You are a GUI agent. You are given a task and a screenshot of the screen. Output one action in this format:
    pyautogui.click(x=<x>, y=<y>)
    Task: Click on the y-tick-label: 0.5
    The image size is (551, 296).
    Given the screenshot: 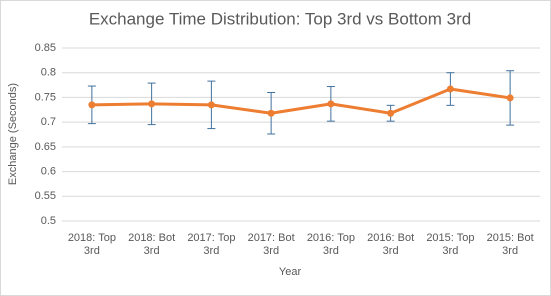 What is the action you would take?
    pyautogui.click(x=48, y=221)
    